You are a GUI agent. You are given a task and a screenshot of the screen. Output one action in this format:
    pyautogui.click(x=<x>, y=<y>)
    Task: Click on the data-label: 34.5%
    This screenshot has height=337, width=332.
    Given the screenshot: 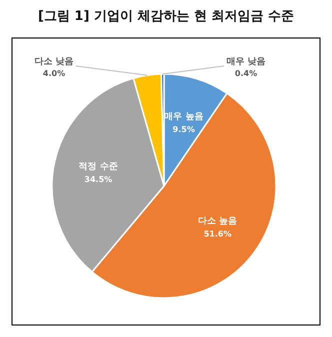 What is the action you would take?
    pyautogui.click(x=98, y=179)
    